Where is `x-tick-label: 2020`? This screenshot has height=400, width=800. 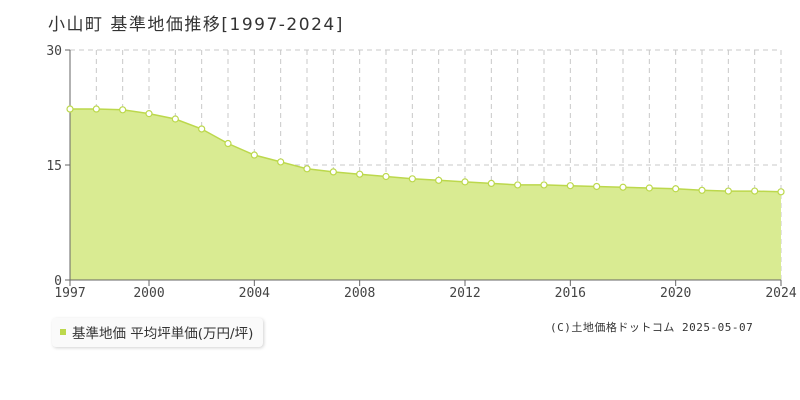
x-tick-label: 2020 is located at coordinates (675, 293).